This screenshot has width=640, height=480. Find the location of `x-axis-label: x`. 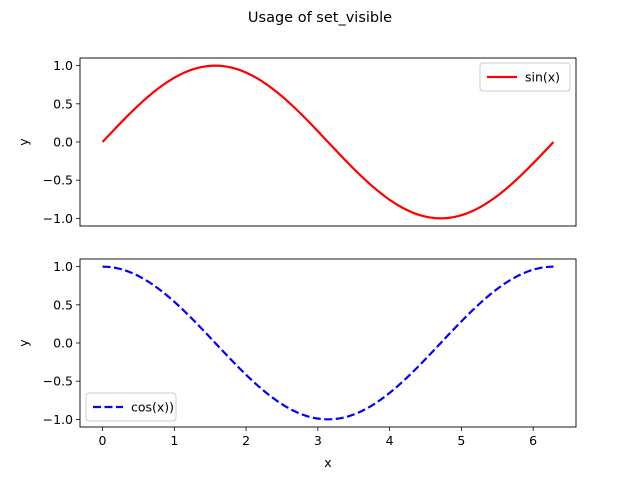

x-axis-label: x is located at coordinates (327, 462).